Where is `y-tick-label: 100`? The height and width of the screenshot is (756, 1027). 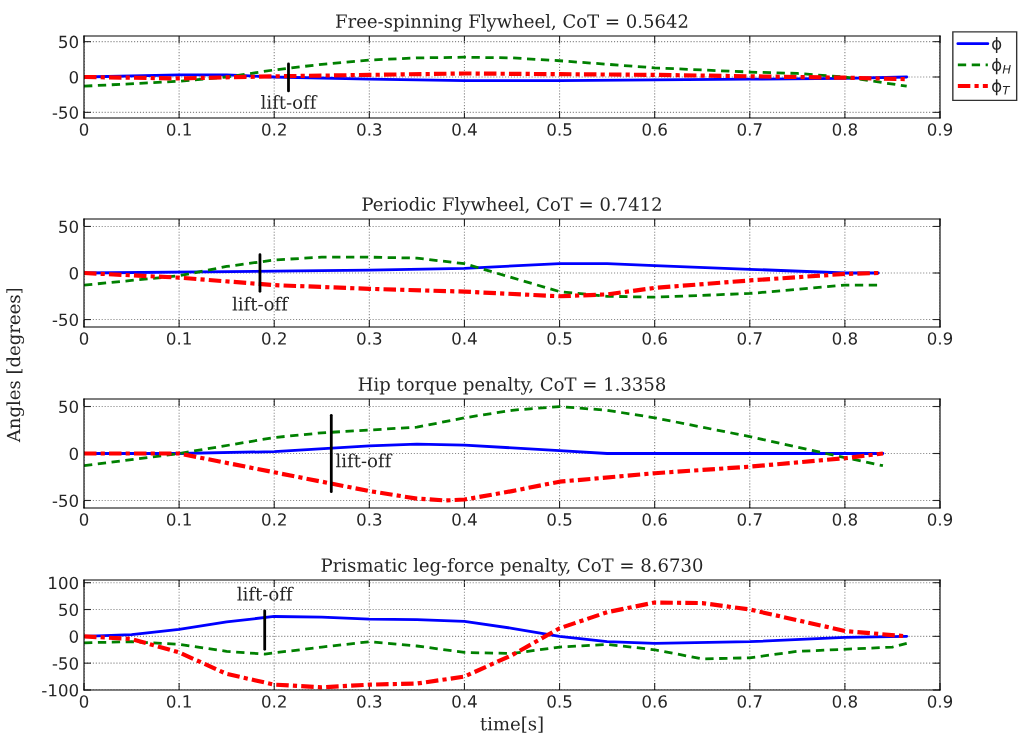 y-tick-label: 100 is located at coordinates (64, 583).